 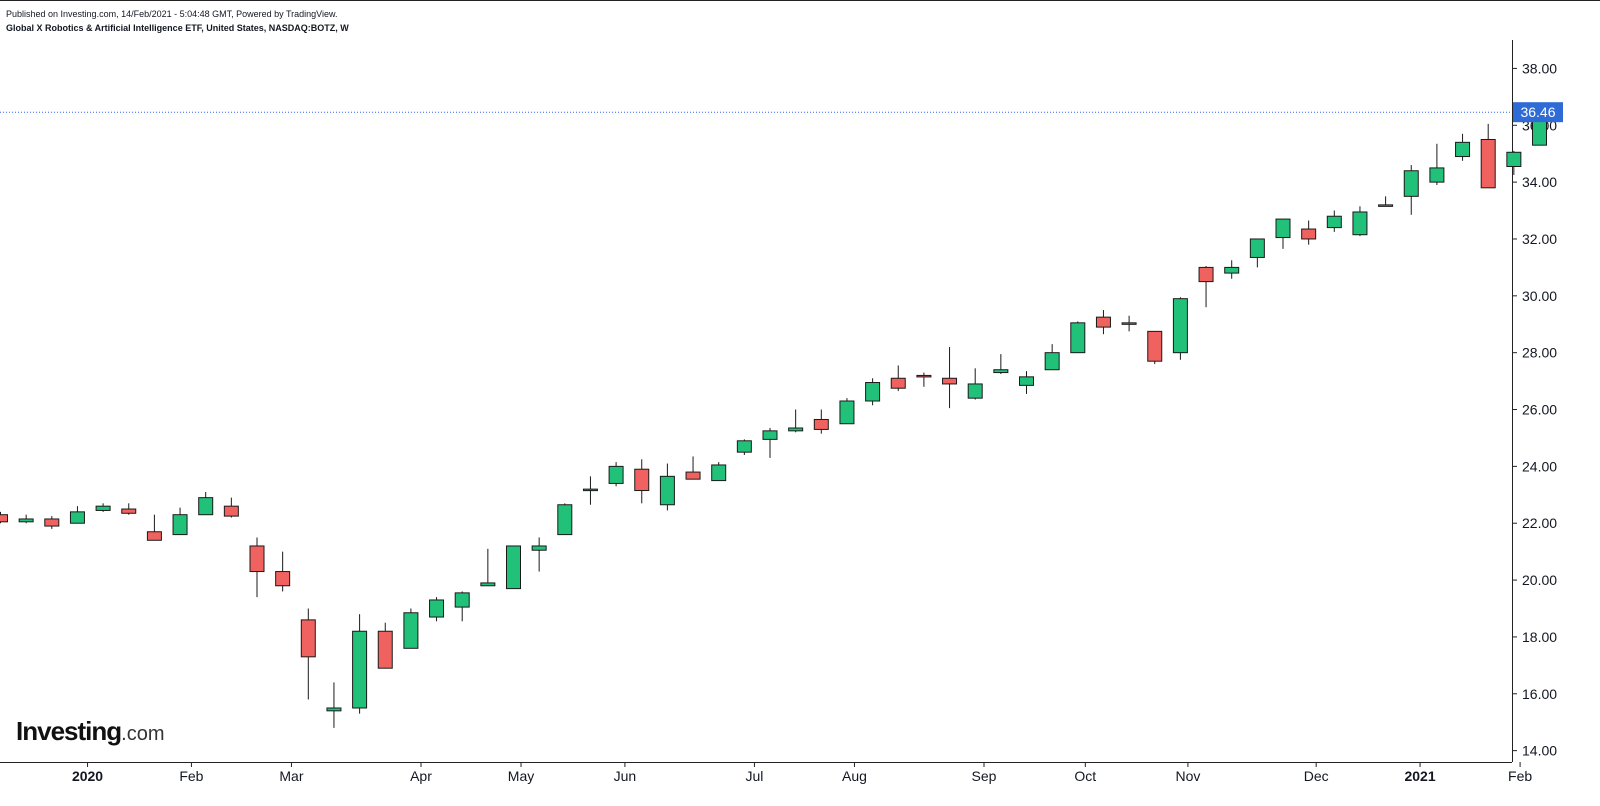 What do you see at coordinates (754, 776) in the screenshot?
I see `x-tick-label: Jul` at bounding box center [754, 776].